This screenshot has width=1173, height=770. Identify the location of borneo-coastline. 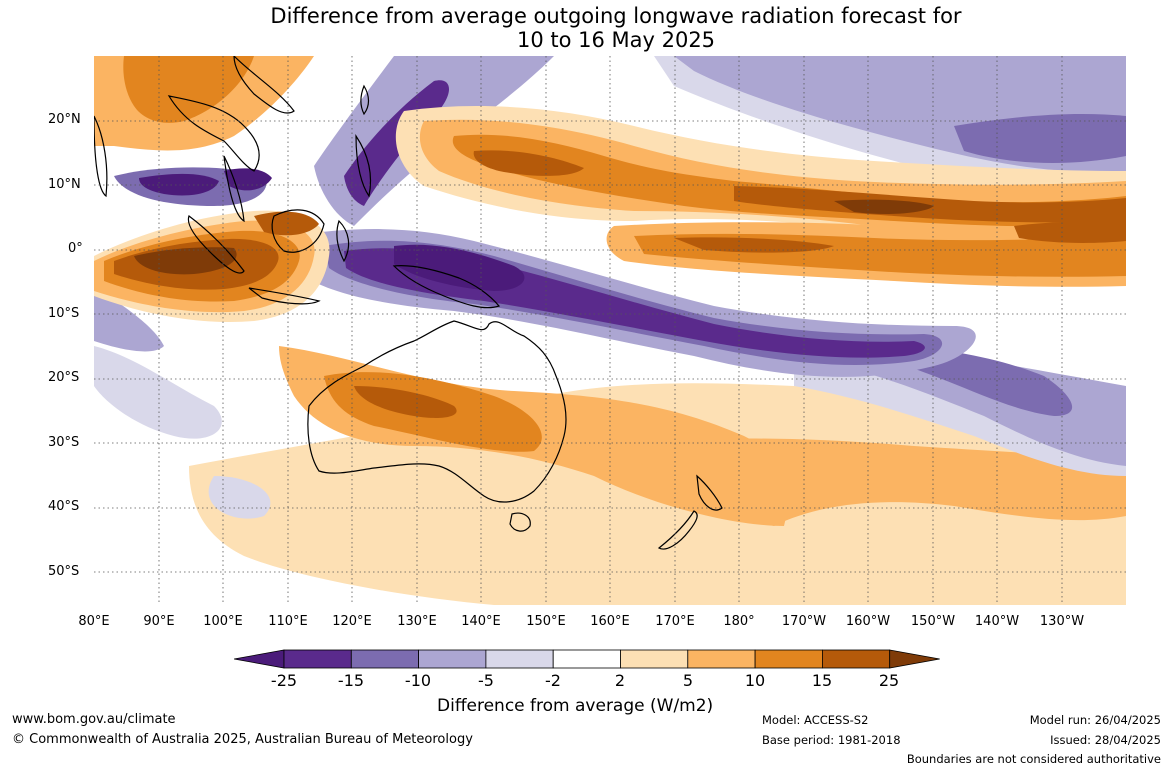
(298, 231).